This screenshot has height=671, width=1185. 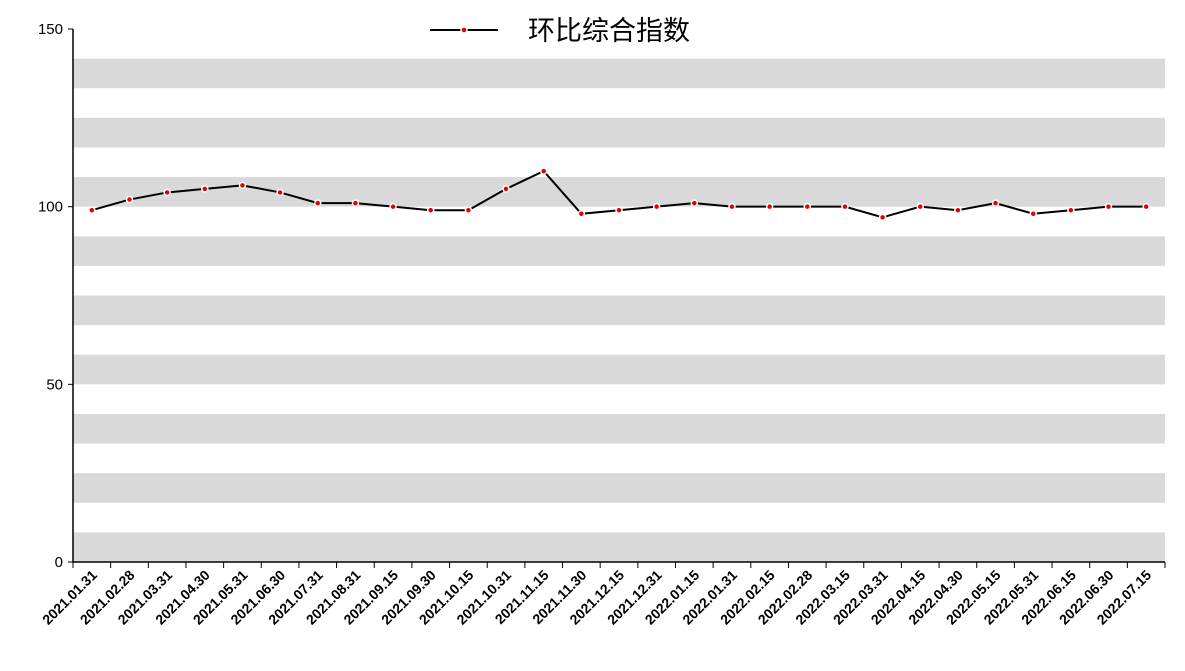 I want to click on legend-marker, so click(x=464, y=30).